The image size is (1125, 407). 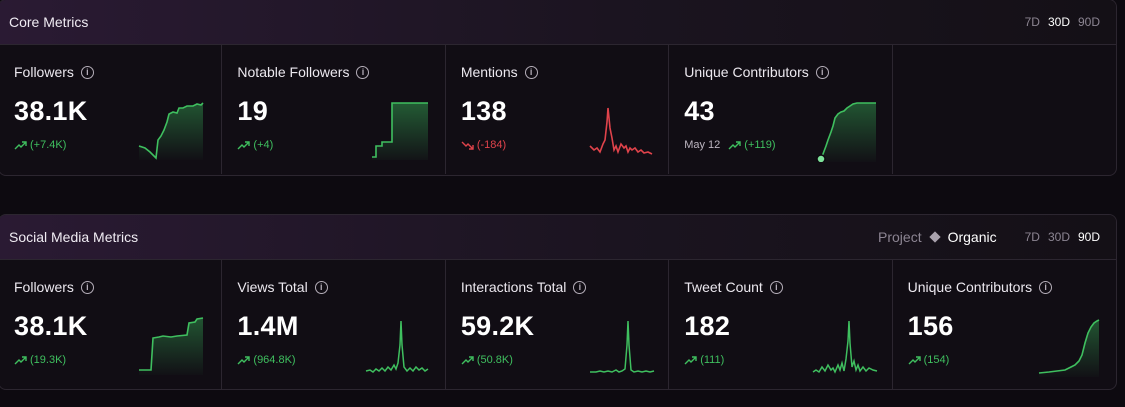 What do you see at coordinates (712, 360) in the screenshot?
I see `delta-value: (111)` at bounding box center [712, 360].